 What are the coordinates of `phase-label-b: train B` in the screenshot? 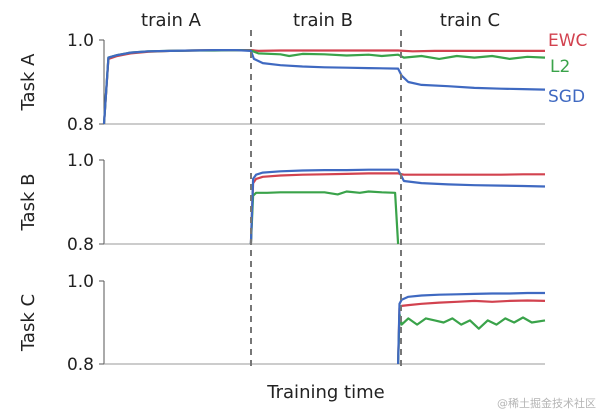 It's located at (323, 20).